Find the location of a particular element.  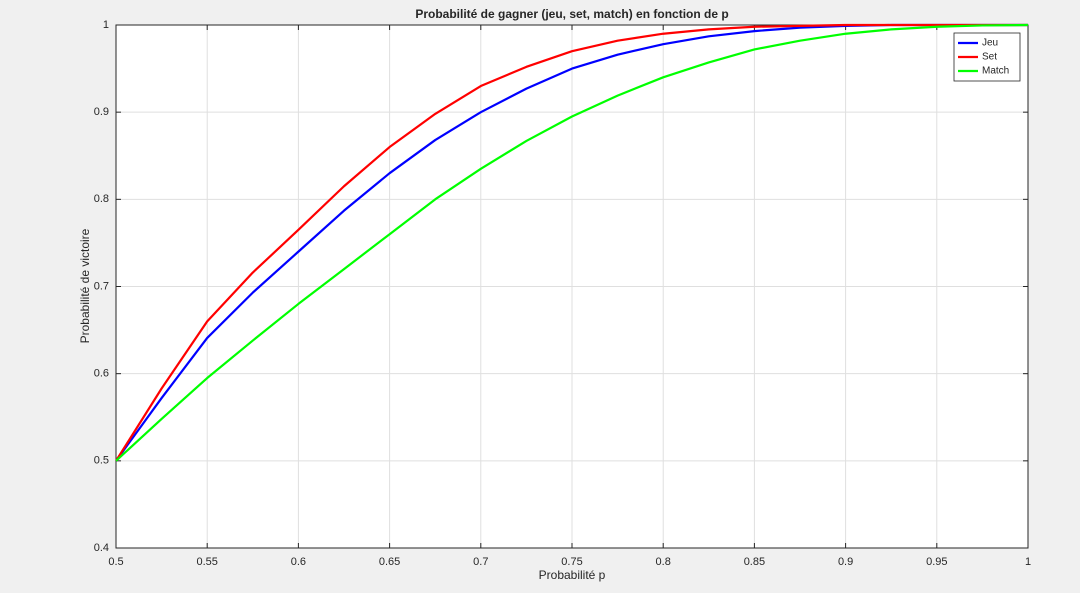

y-tick-label: 0.6 is located at coordinates (101, 374).